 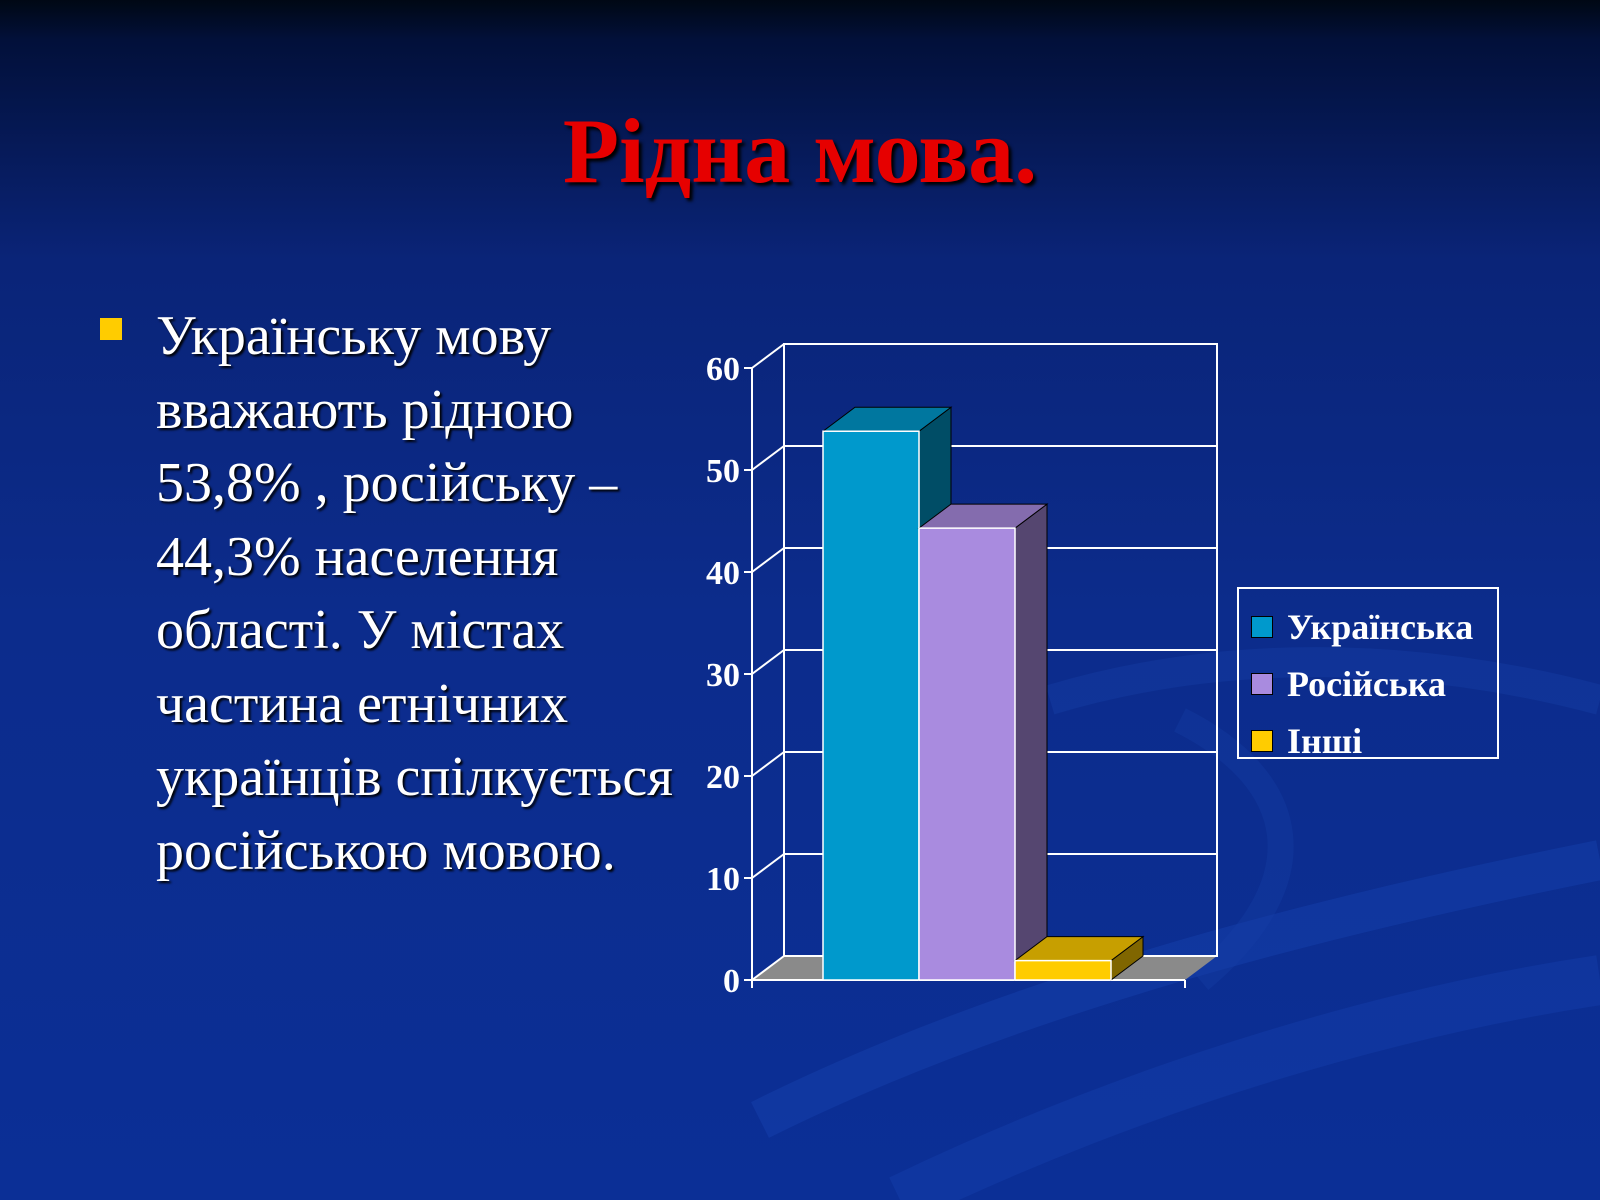 I want to click on legend-label: Російська, so click(x=1367, y=684).